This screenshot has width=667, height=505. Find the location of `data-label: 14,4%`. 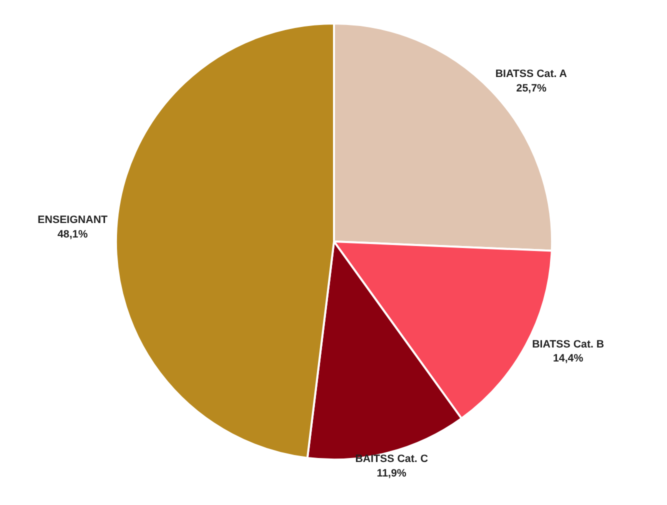

data-label: 14,4% is located at coordinates (568, 358).